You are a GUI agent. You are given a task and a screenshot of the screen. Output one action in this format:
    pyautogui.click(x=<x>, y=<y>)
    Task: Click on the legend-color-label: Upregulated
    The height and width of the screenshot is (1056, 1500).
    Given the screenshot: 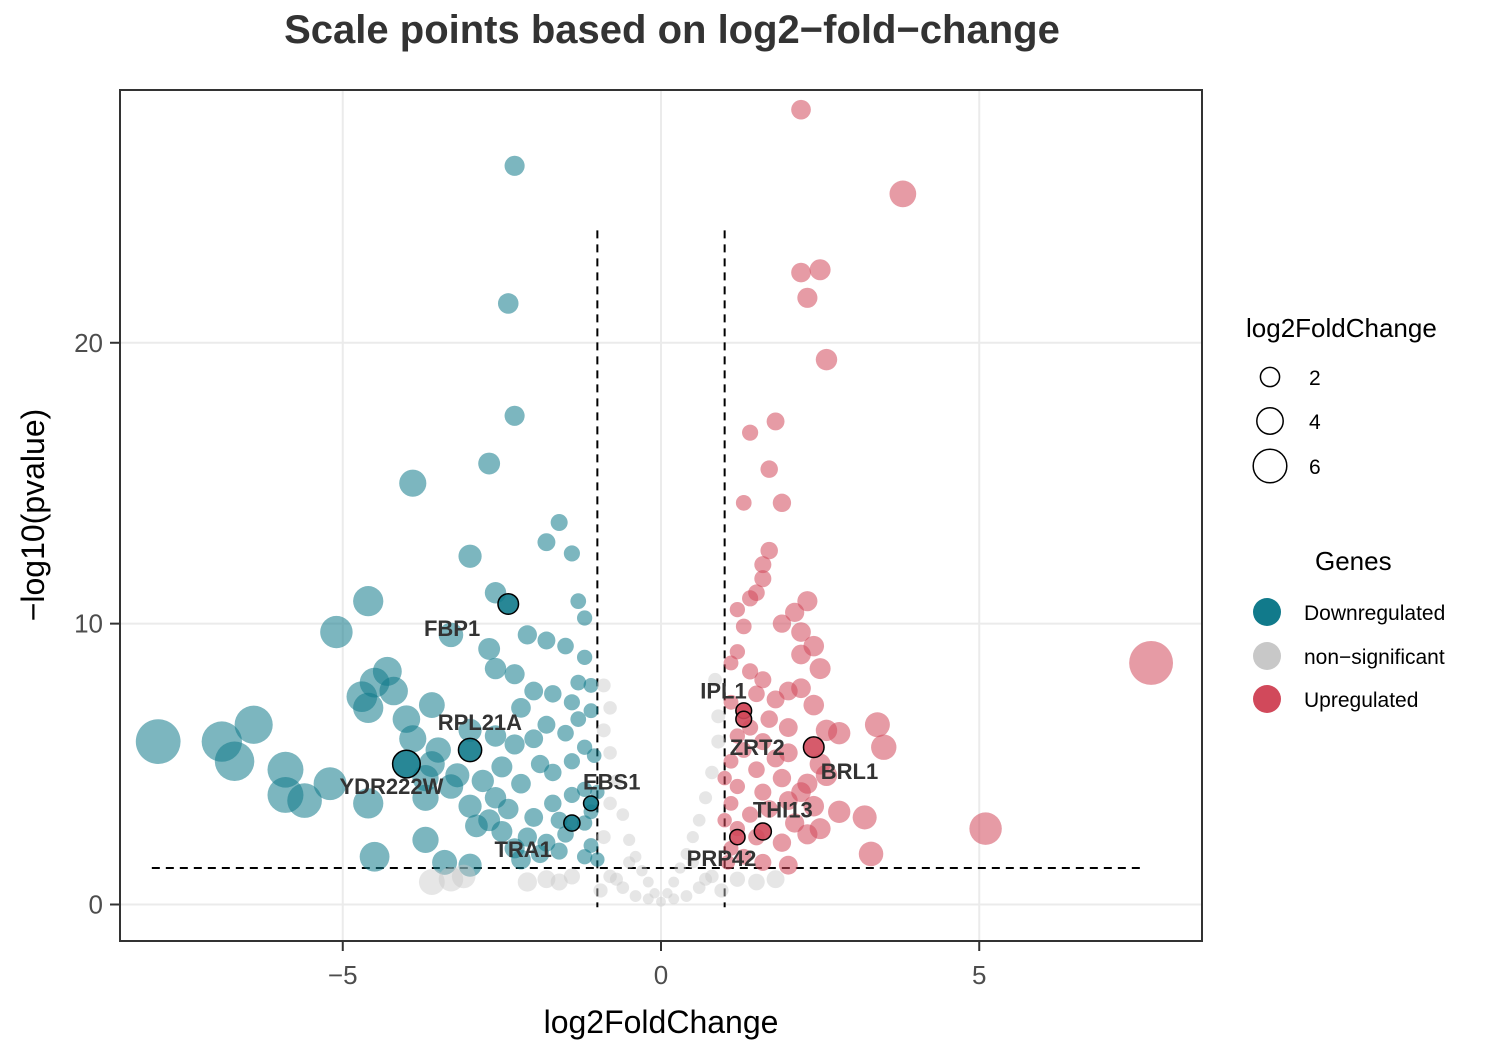 What is the action you would take?
    pyautogui.click(x=1361, y=700)
    